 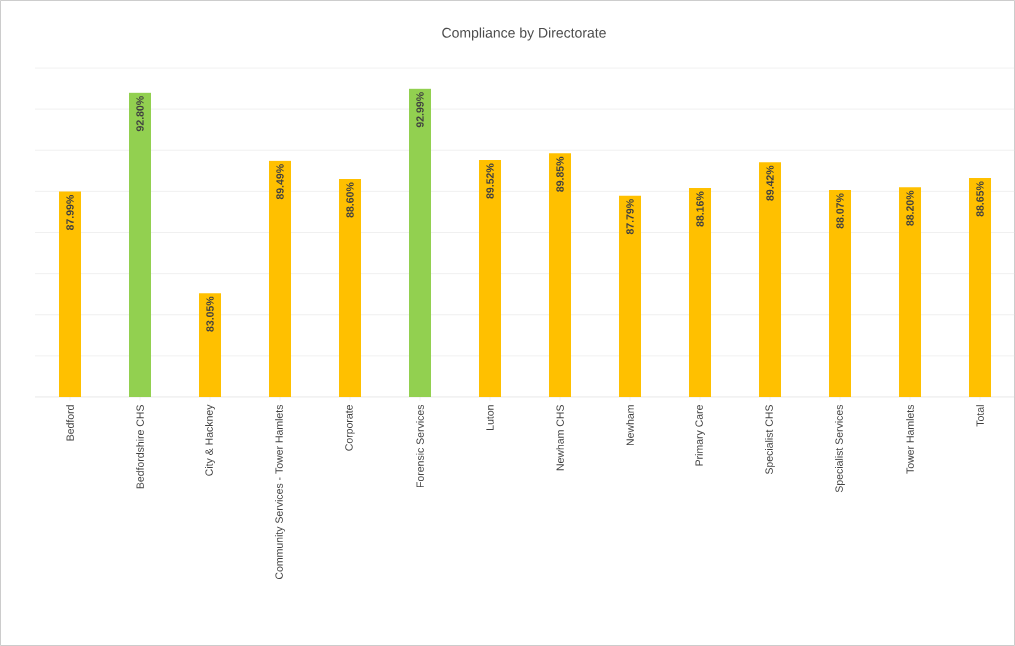 What do you see at coordinates (980, 416) in the screenshot?
I see `x-tick-label: Total` at bounding box center [980, 416].